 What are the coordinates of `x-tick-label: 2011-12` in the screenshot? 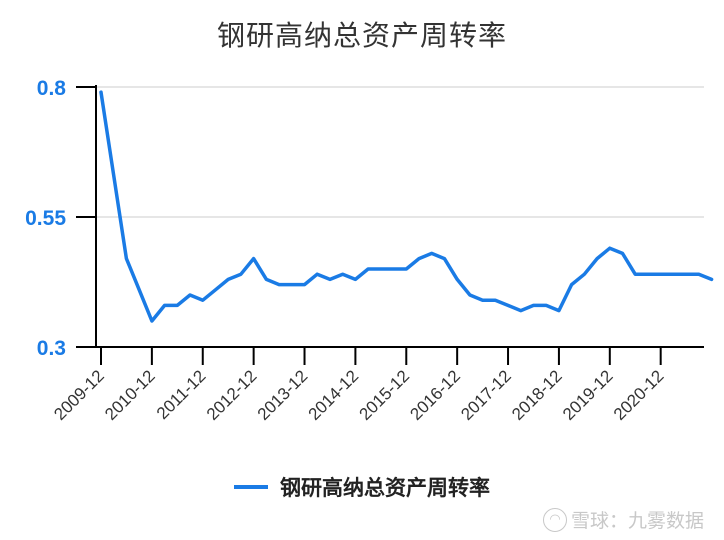 It's located at (181, 394).